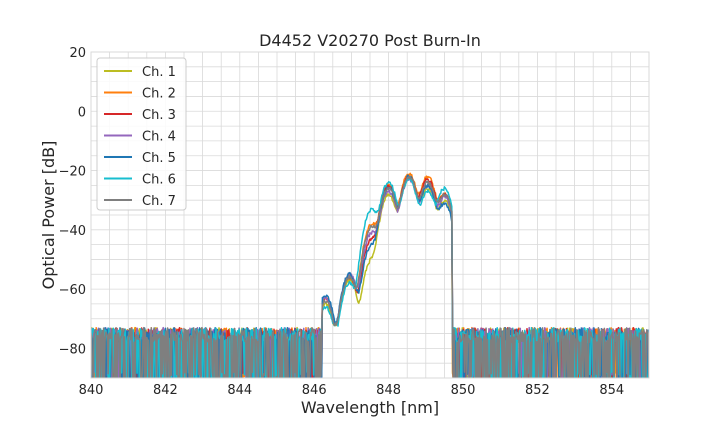 This screenshot has height=432, width=720. What do you see at coordinates (611, 390) in the screenshot?
I see `x-tick-label: 854` at bounding box center [611, 390].